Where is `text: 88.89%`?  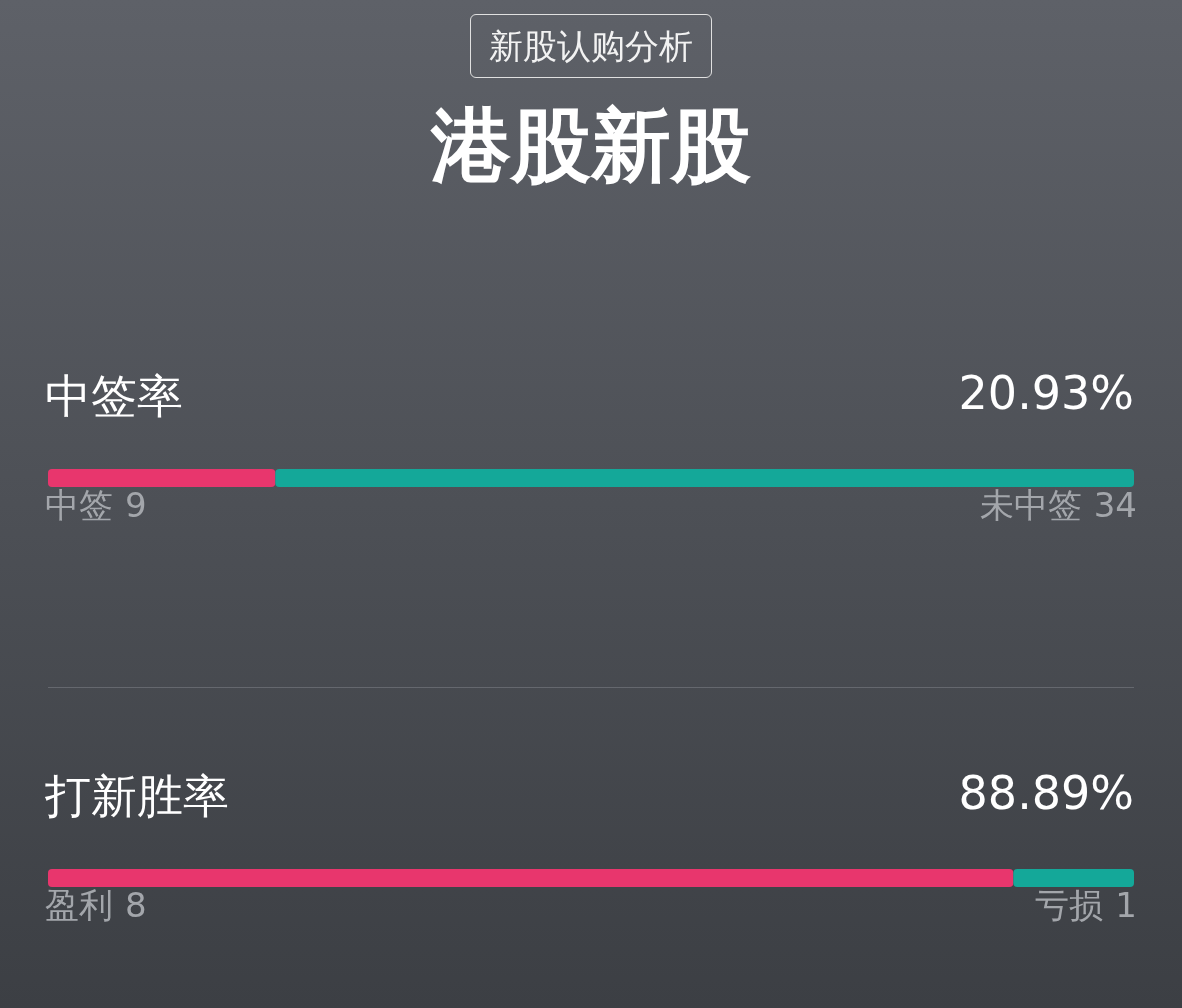
text: 88.89% is located at coordinates (1046, 793).